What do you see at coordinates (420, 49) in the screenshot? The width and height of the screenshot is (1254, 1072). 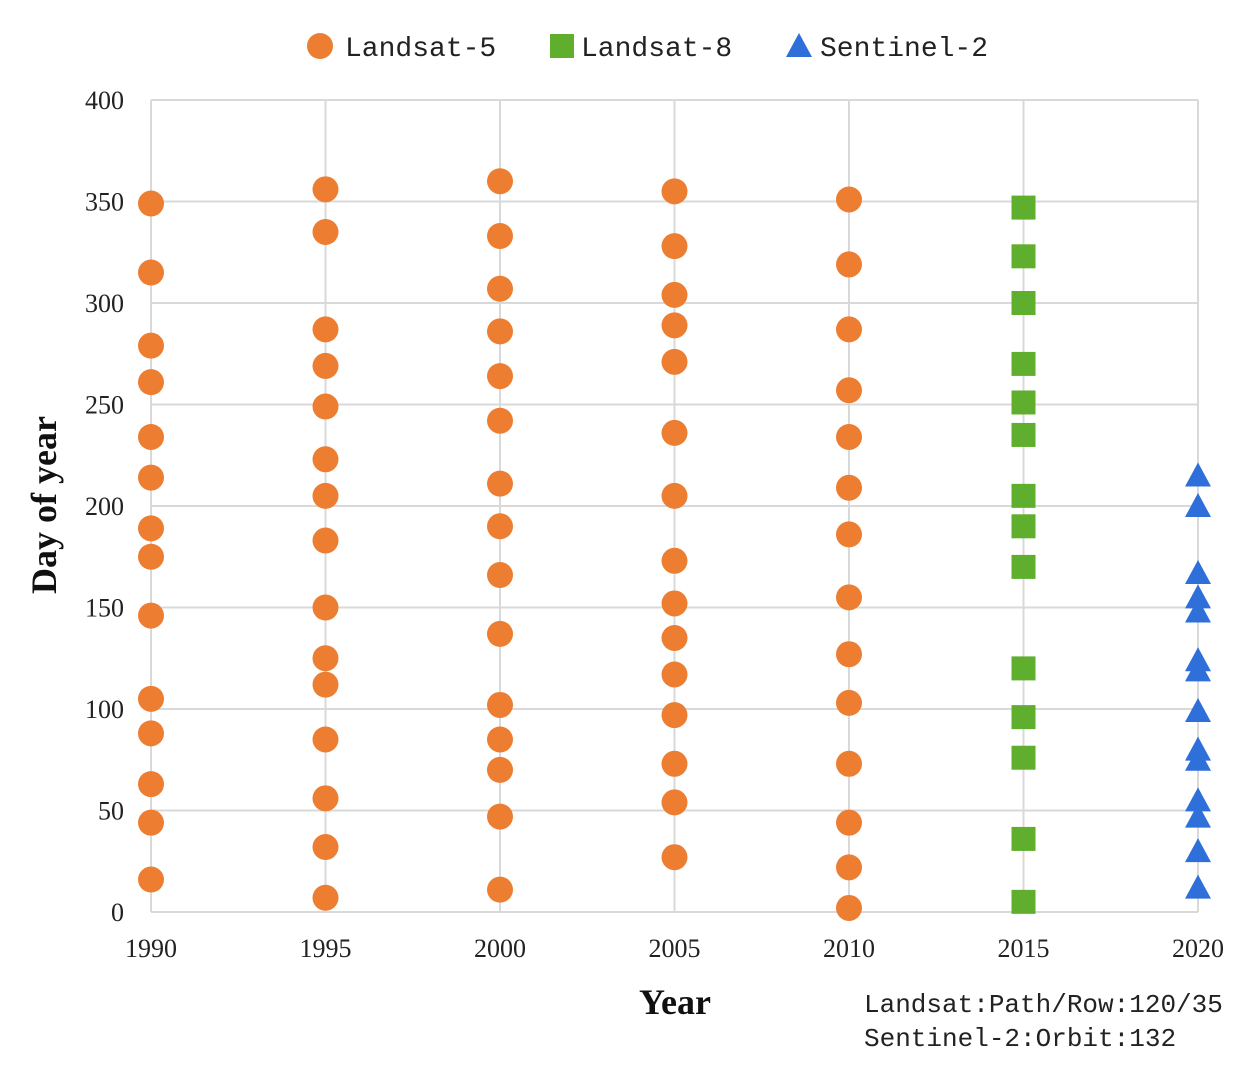 I see `legend-label: Landsat-5` at bounding box center [420, 49].